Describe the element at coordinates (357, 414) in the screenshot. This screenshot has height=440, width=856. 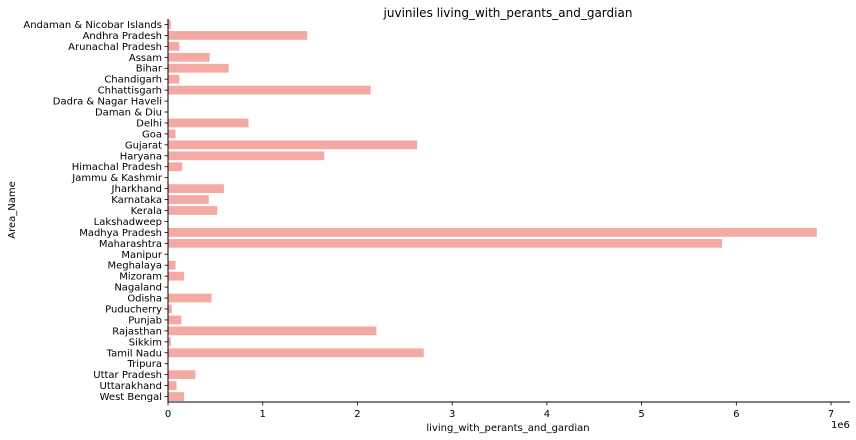
I see `x-tick-label: 2` at that location.